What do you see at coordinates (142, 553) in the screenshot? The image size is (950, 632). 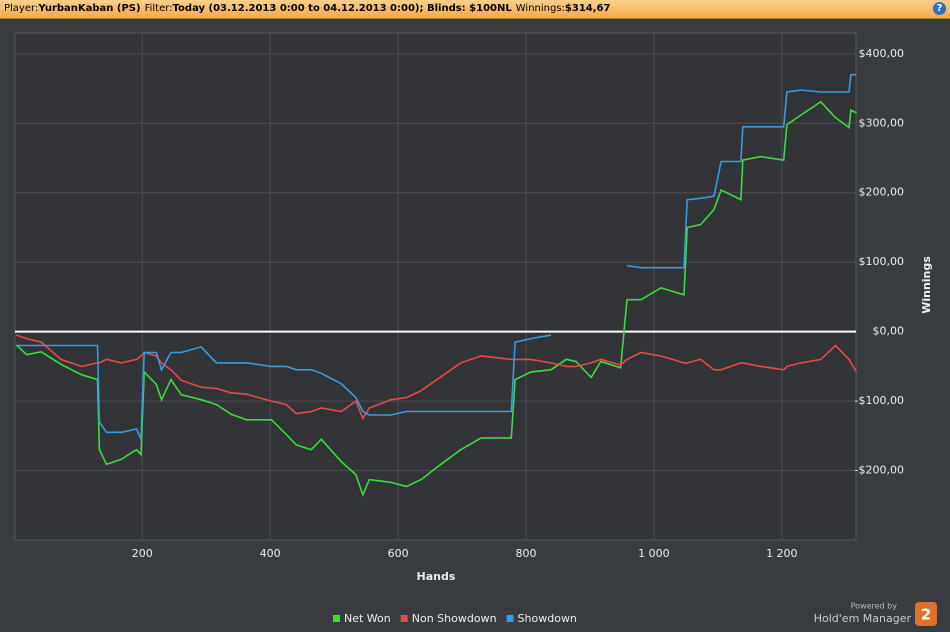 I see `x-tick-label: 200` at bounding box center [142, 553].